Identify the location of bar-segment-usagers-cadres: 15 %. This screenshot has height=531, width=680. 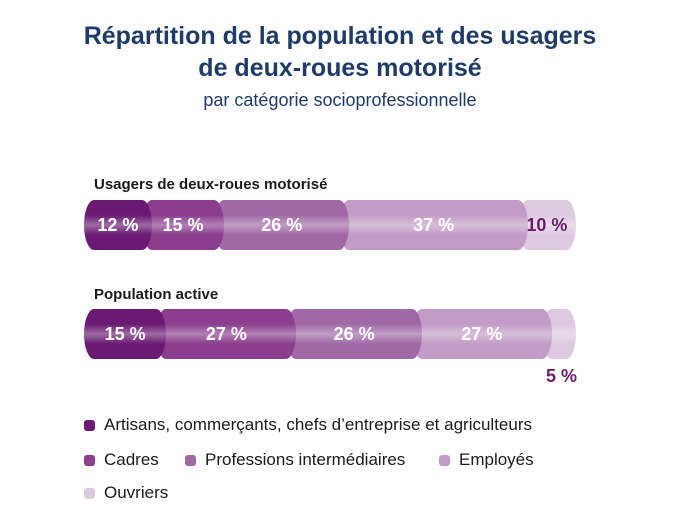
(183, 225).